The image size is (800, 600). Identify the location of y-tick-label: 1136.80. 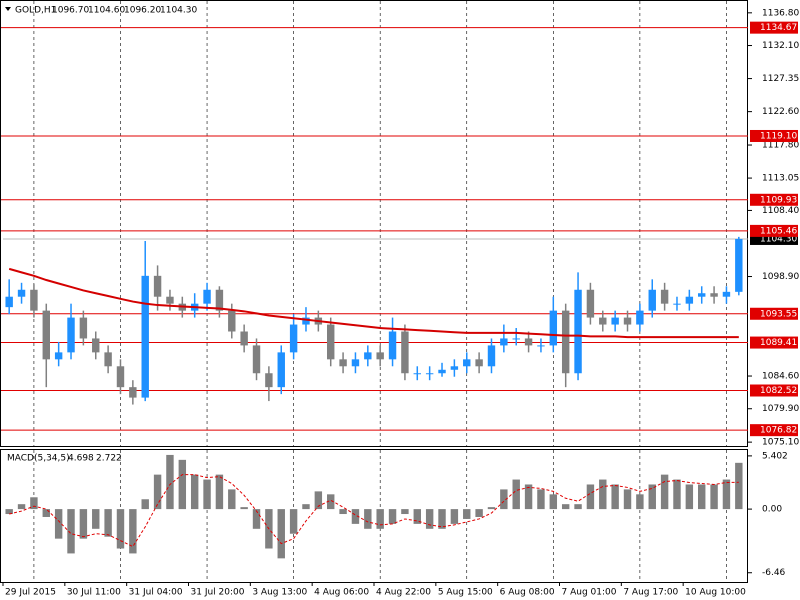
(780, 13).